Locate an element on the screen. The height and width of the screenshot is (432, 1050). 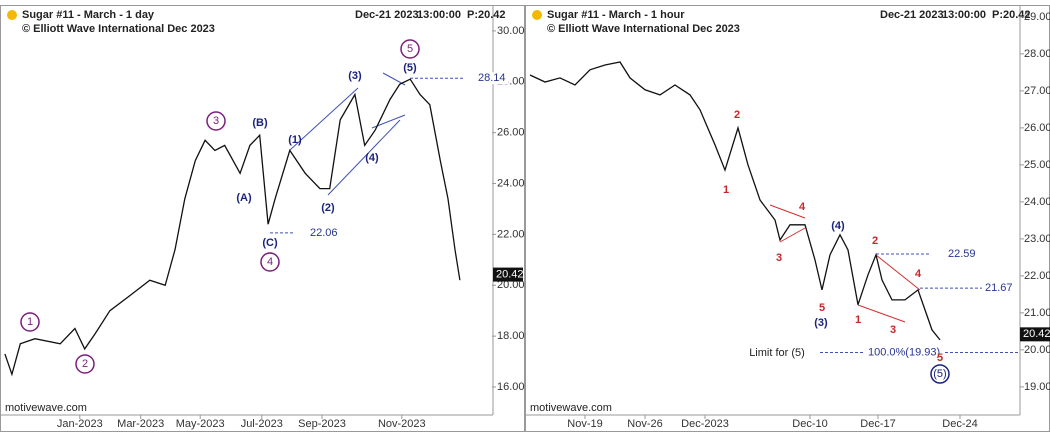
wave-label: 4 is located at coordinates (270, 262).